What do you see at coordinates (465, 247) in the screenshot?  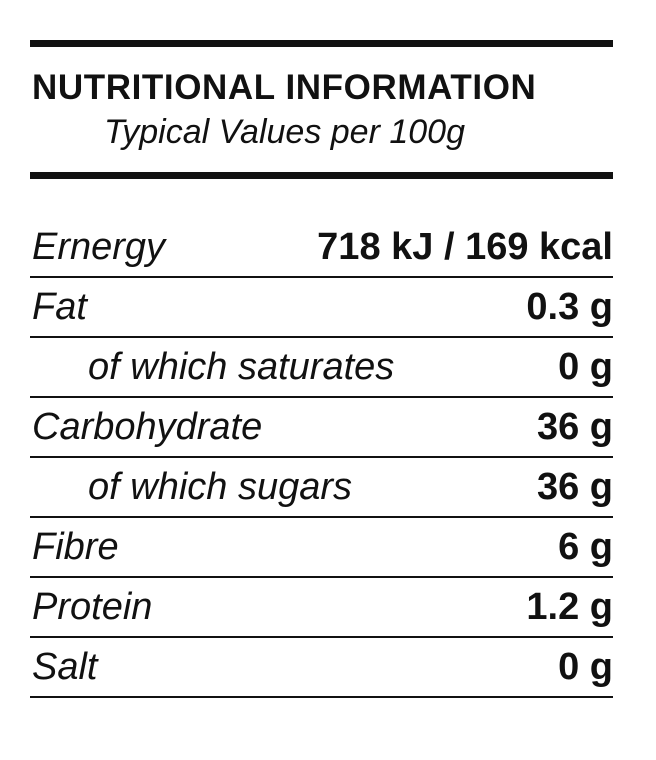 I see `row-value: 718 kJ / 169 kcal` at bounding box center [465, 247].